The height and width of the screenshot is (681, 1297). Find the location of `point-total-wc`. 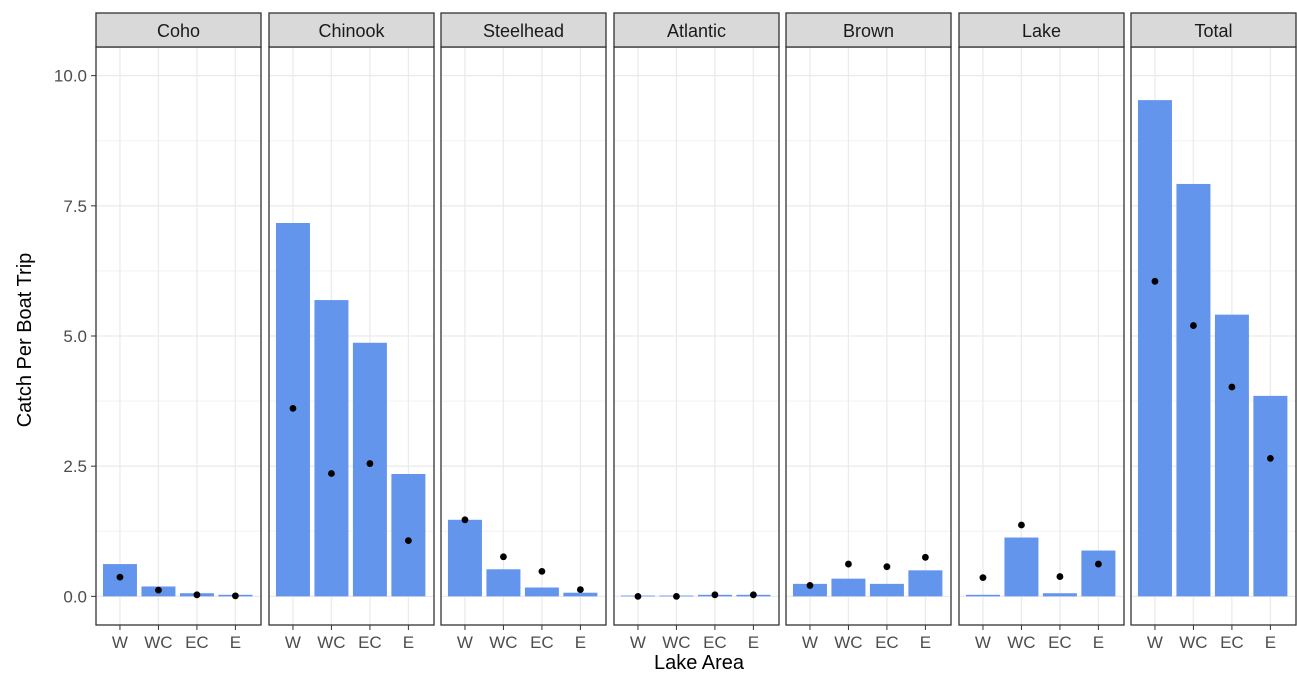

point-total-wc is located at coordinates (1193, 325).